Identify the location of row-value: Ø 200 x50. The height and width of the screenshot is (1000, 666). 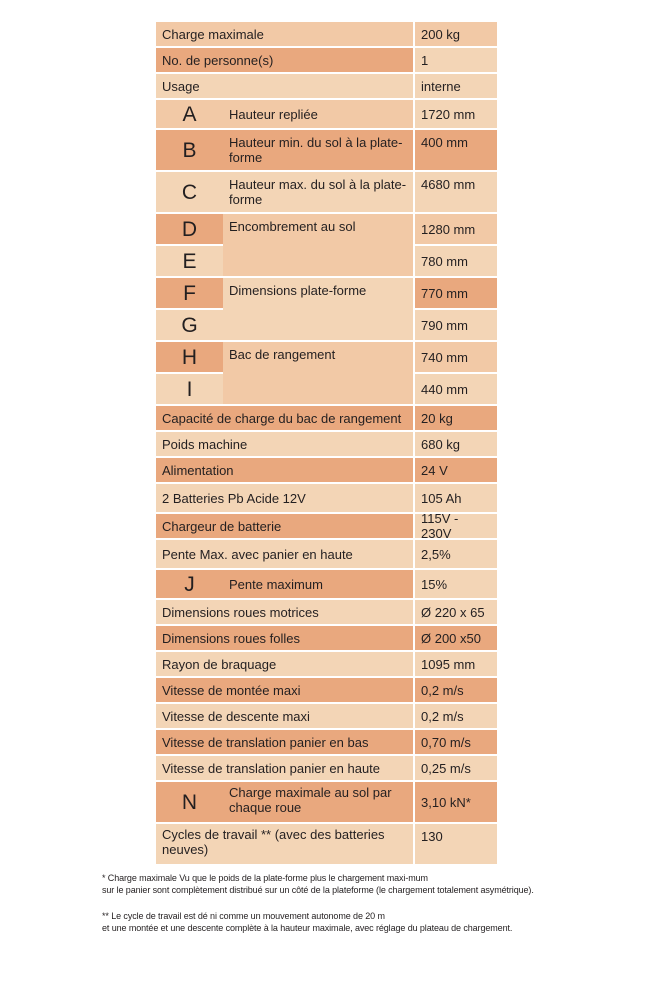
(455, 638).